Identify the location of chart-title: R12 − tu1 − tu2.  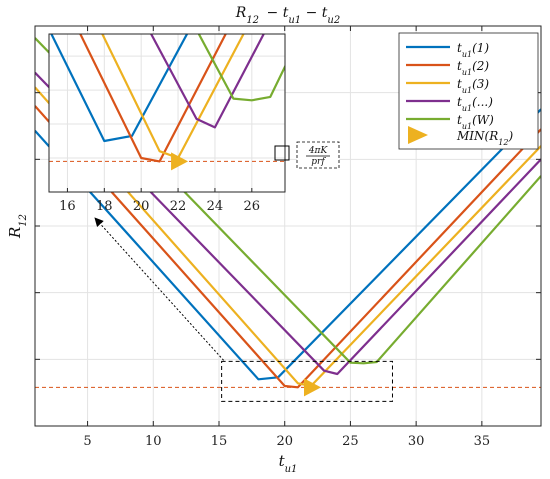
(287, 15).